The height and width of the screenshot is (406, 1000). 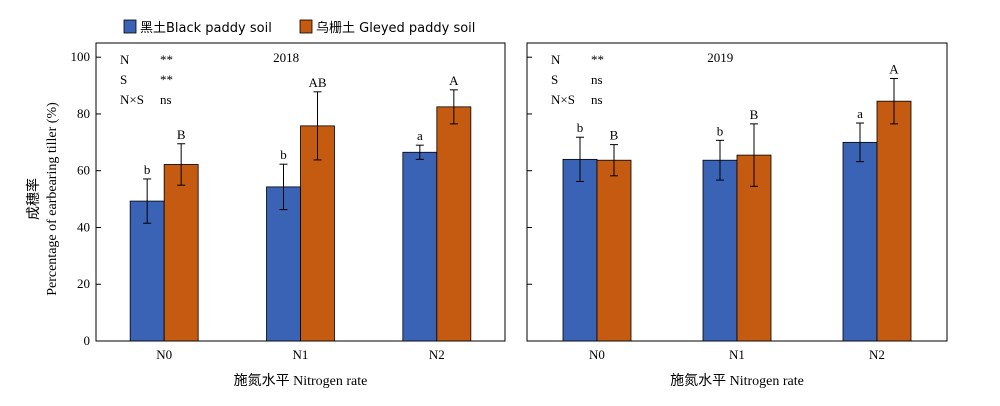 What do you see at coordinates (286, 57) in the screenshot?
I see `panel-title: 2018` at bounding box center [286, 57].